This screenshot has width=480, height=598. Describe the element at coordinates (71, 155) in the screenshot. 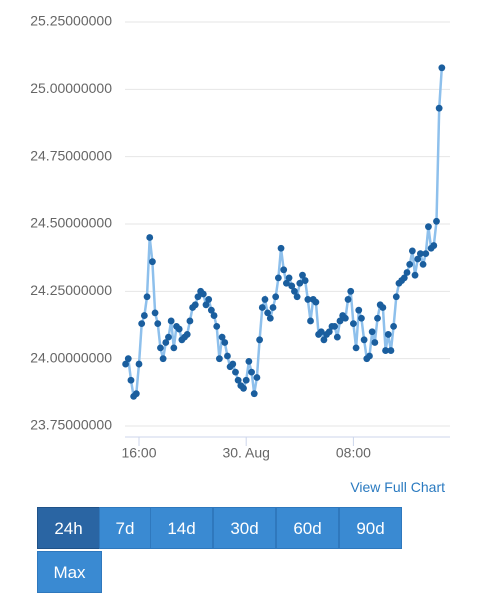

I see `y-tick-label: 24.75000000` at that location.